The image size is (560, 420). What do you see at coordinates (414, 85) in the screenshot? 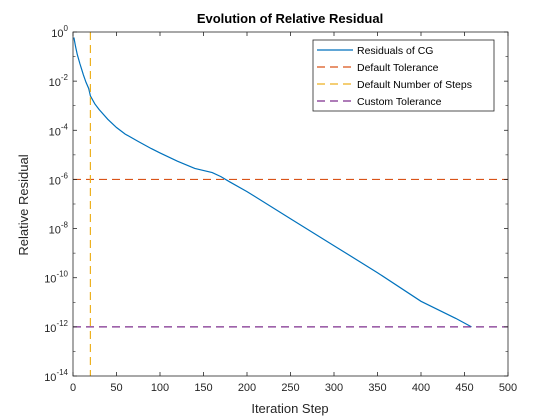
I see `legend-entry-2: Default Number of Steps` at bounding box center [414, 85].